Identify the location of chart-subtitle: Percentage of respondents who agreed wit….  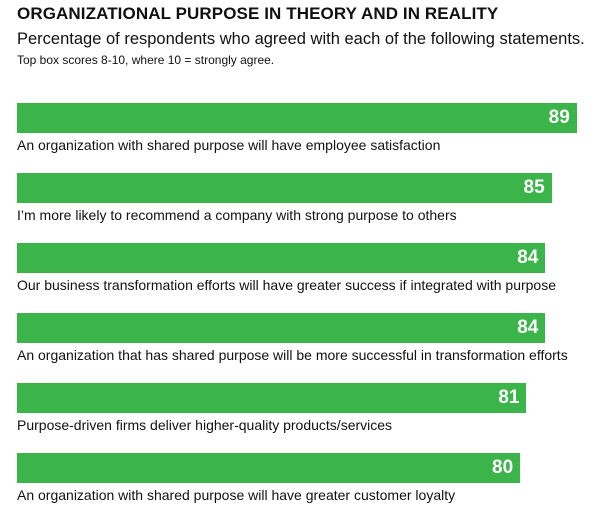
(301, 39).